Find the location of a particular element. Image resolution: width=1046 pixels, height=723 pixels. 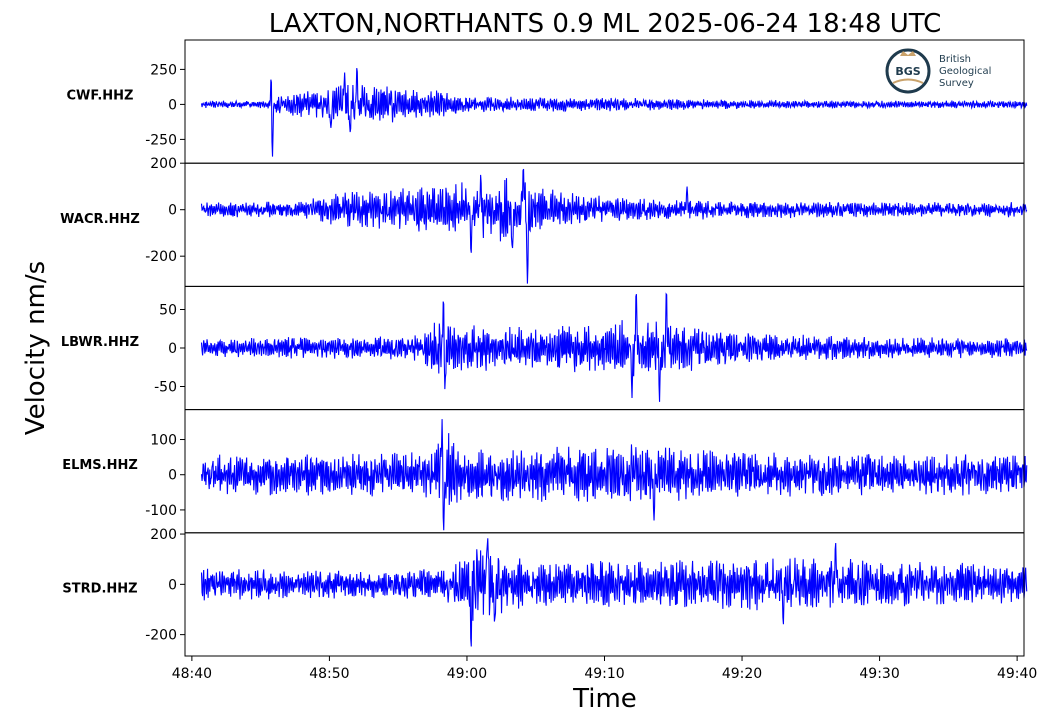

y-tick-label: 50 is located at coordinates (168, 311).